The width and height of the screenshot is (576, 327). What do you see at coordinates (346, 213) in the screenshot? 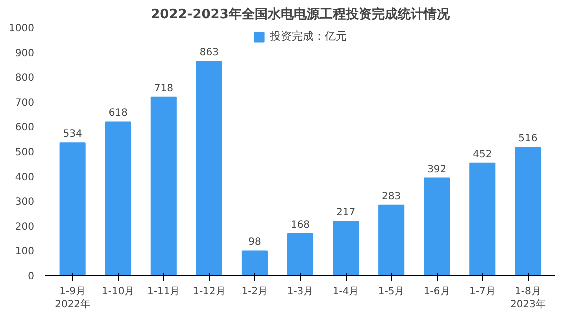
I see `data-label: 217` at bounding box center [346, 213].